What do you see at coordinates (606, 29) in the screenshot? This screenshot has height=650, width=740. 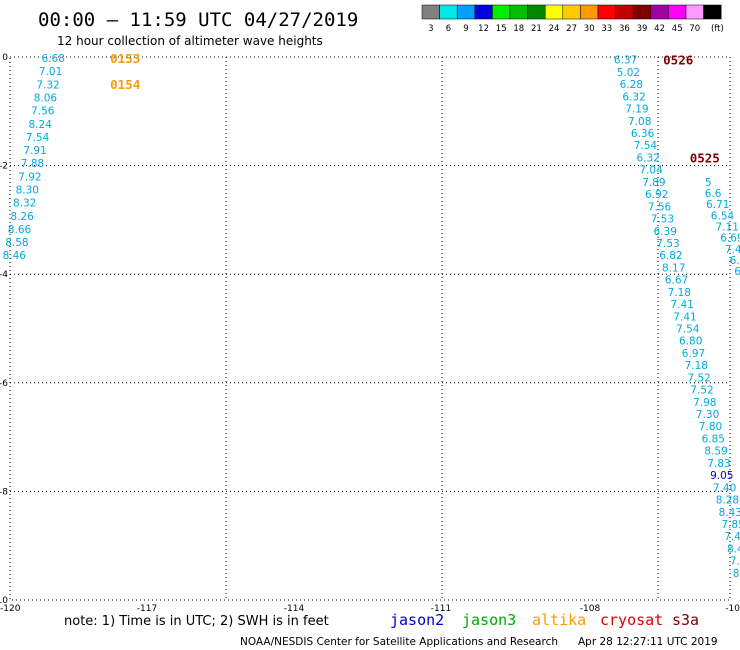 I see `color-bin-label: 33` at bounding box center [606, 29].